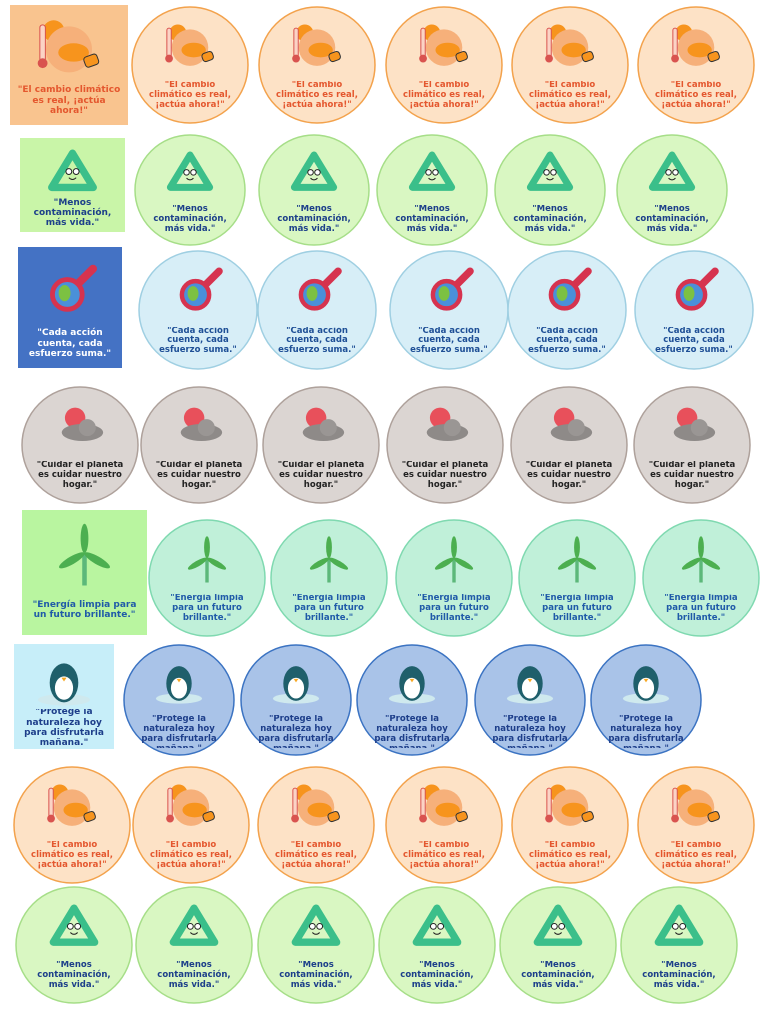 The width and height of the screenshot is (768, 1024). I want to click on beak, so click(296, 680).